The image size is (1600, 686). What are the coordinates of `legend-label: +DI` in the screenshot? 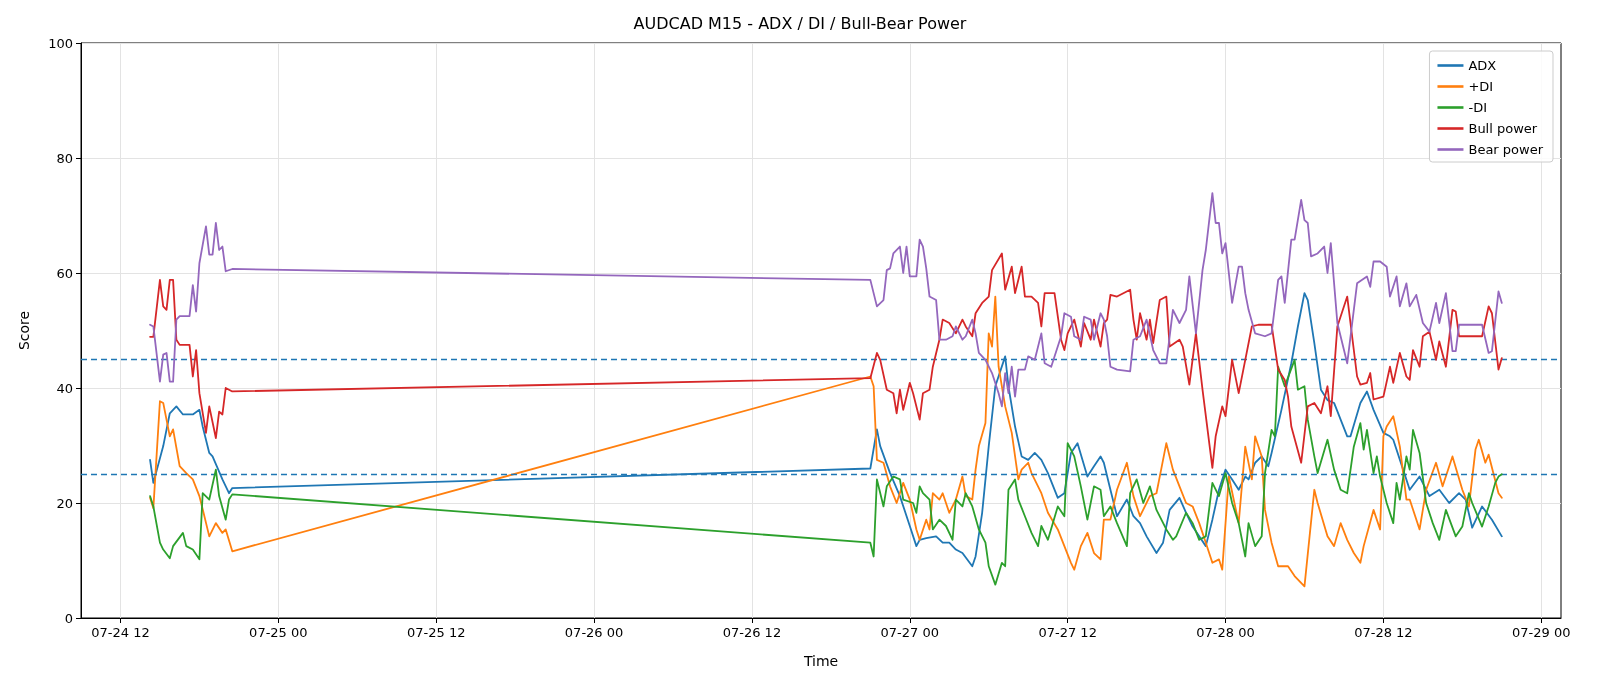 It's located at (1481, 86).